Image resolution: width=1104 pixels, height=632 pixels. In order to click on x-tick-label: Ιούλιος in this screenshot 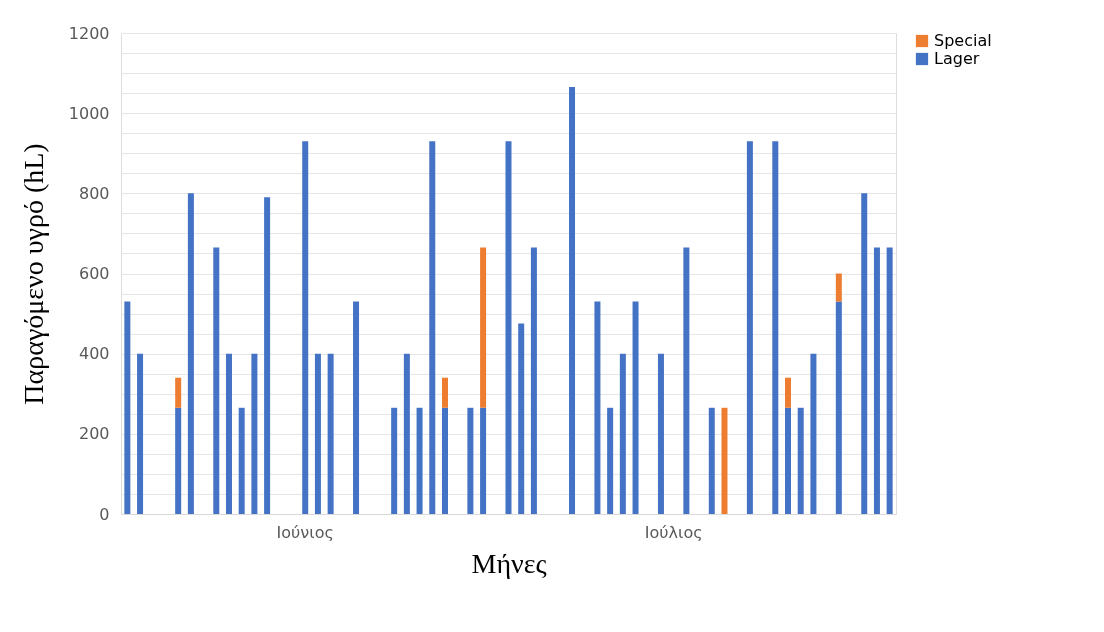, I will do `click(673, 532)`.